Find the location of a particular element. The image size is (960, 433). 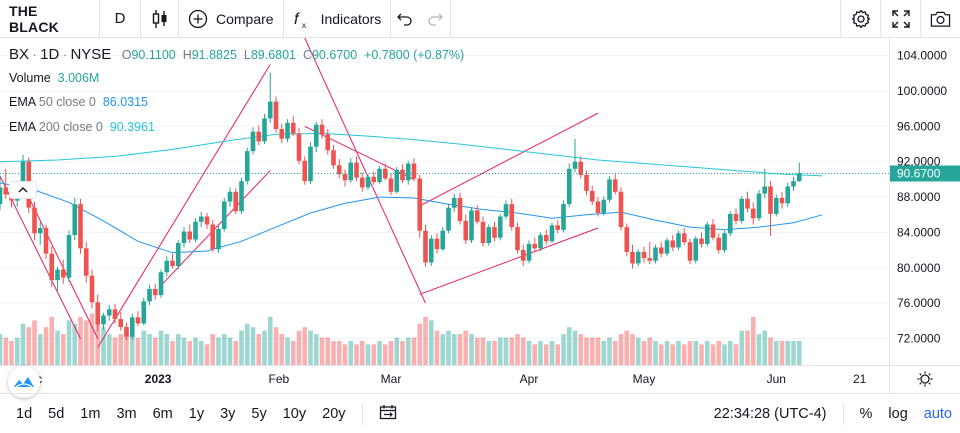

range-1m-button: 1m is located at coordinates (90, 413).